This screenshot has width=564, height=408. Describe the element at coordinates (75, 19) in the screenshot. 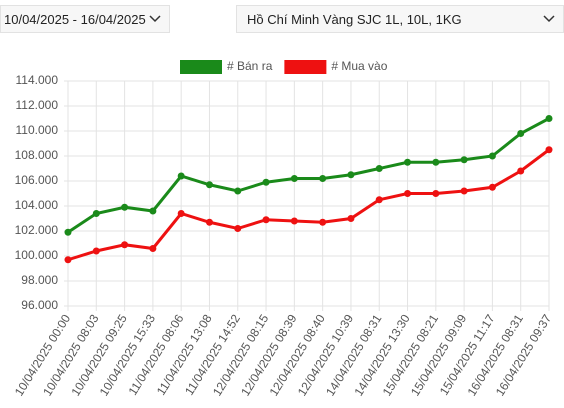

I see `date-range: 10/04/2025 - 16/04/2025` at that location.